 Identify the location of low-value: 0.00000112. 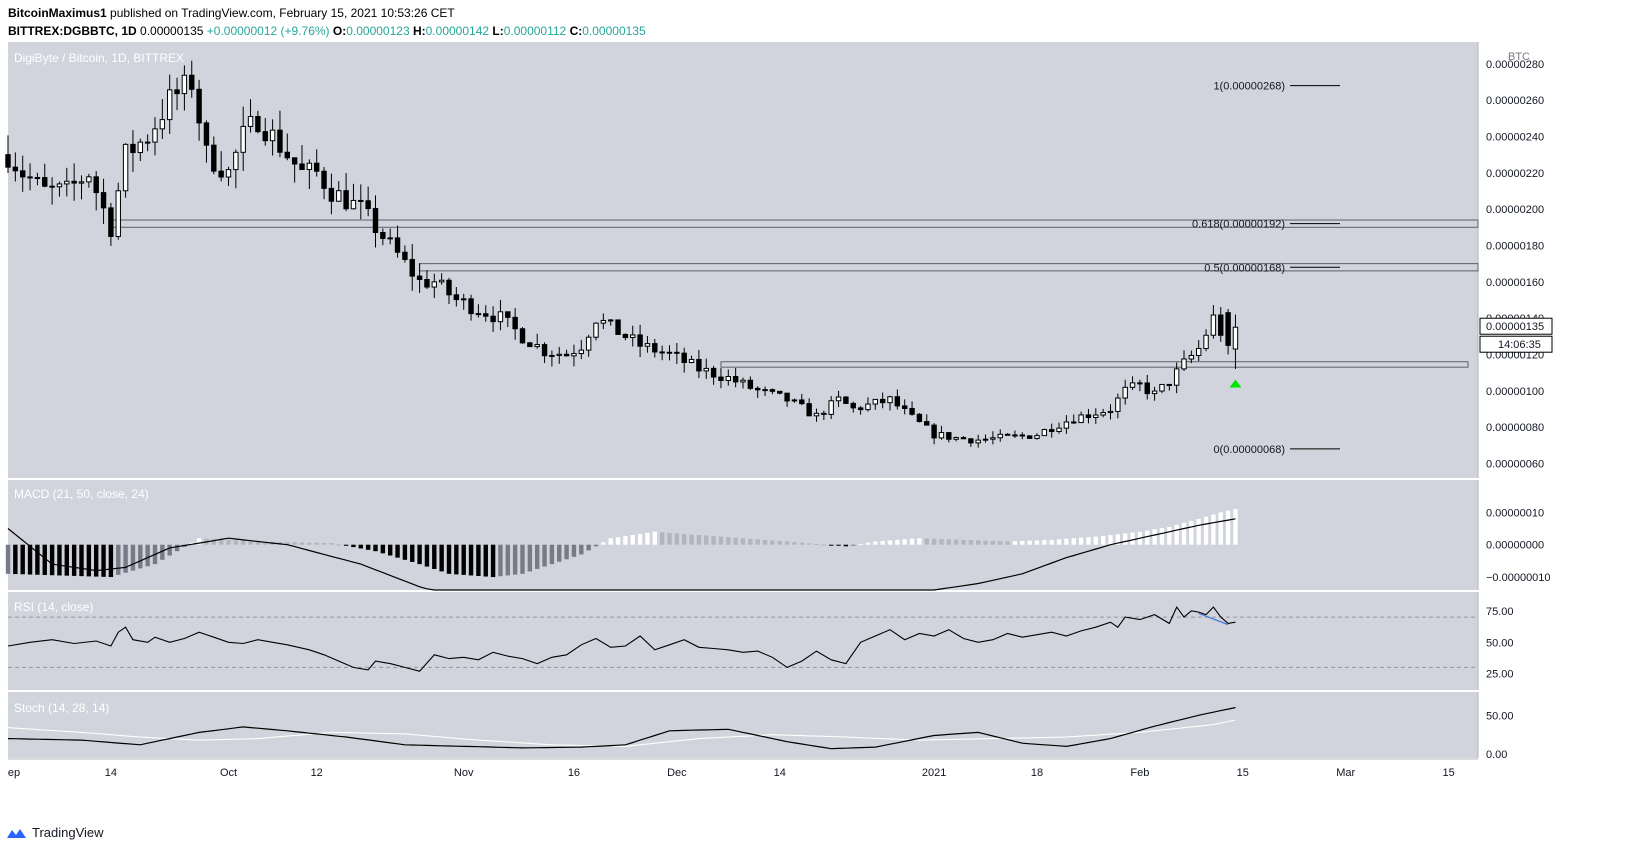
(535, 31).